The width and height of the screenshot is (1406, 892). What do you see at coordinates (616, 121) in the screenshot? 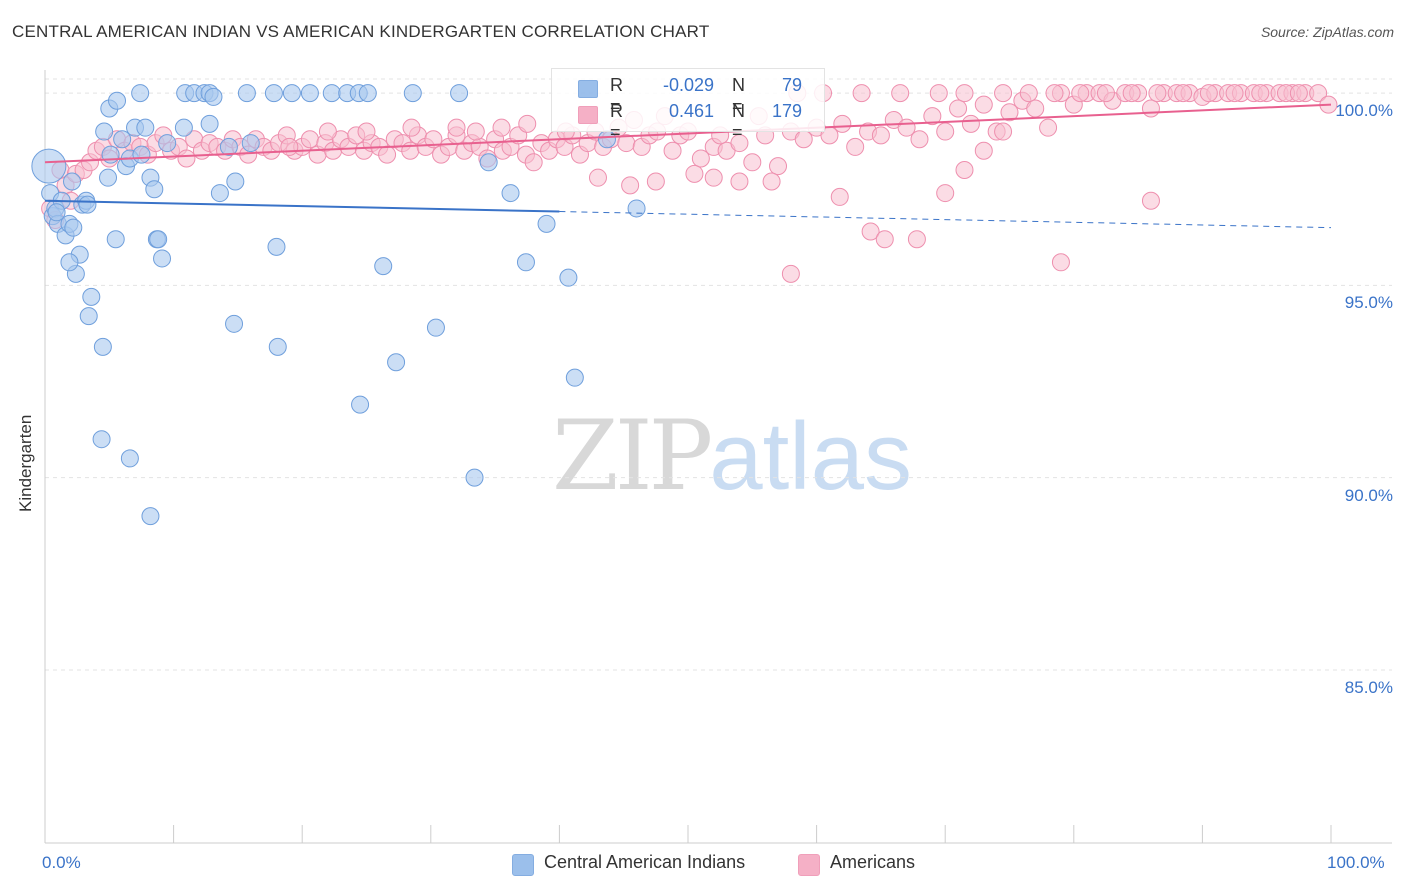
I see `legend-r-label: R =` at bounding box center [616, 121].